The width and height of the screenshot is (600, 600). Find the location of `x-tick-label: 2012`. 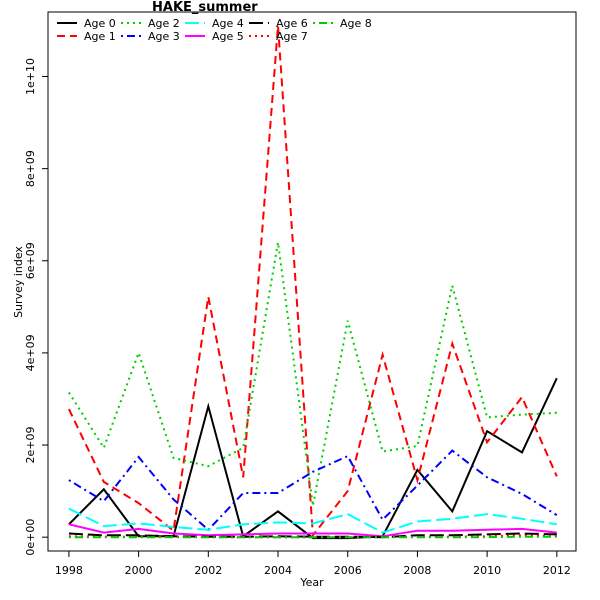

x-tick-label: 2012 is located at coordinates (557, 570).